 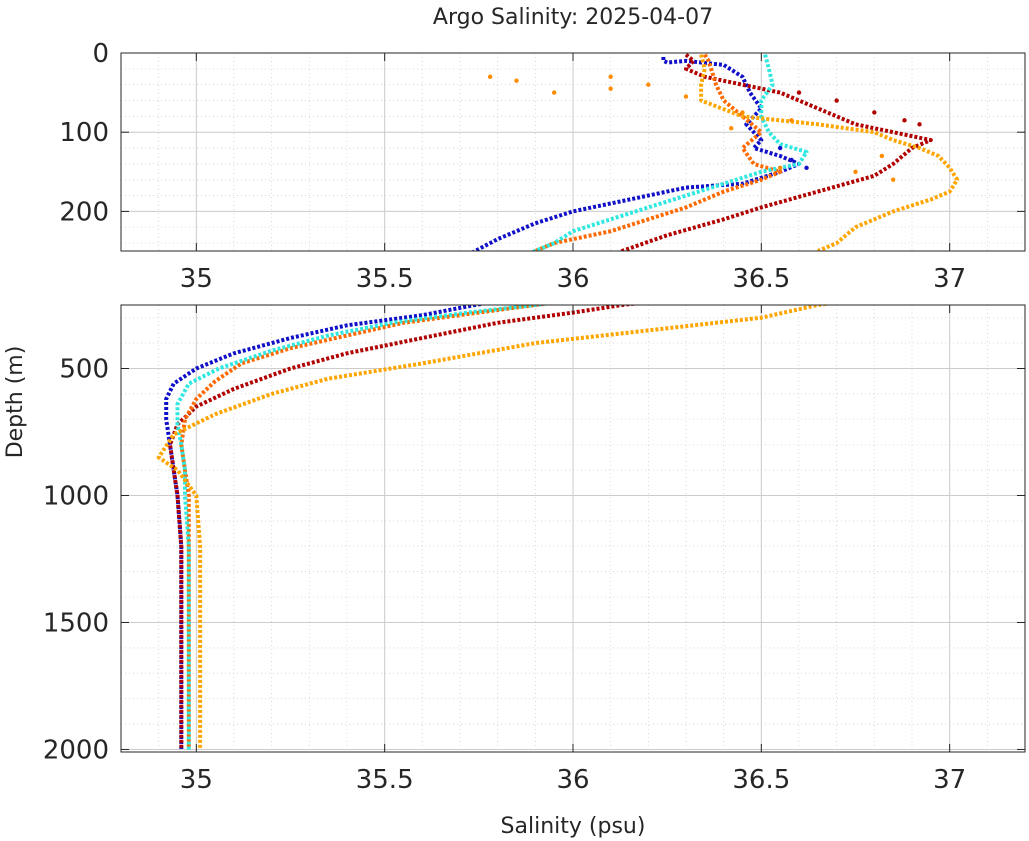 I want to click on y-tick-label: 100, so click(x=84, y=133).